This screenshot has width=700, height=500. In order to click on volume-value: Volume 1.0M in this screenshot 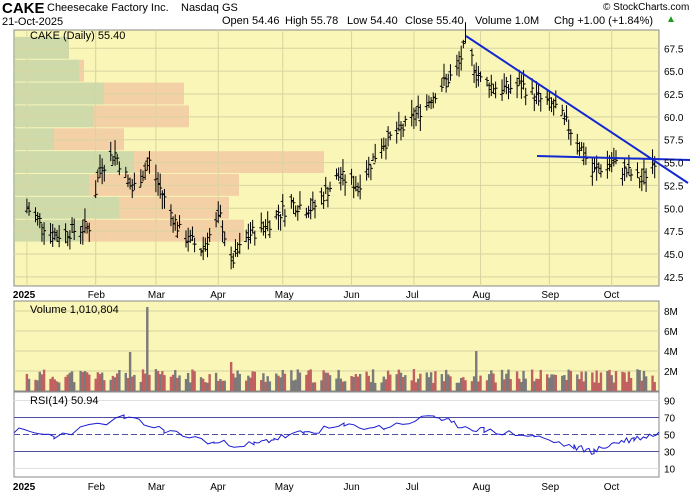, I will do `click(507, 21)`.